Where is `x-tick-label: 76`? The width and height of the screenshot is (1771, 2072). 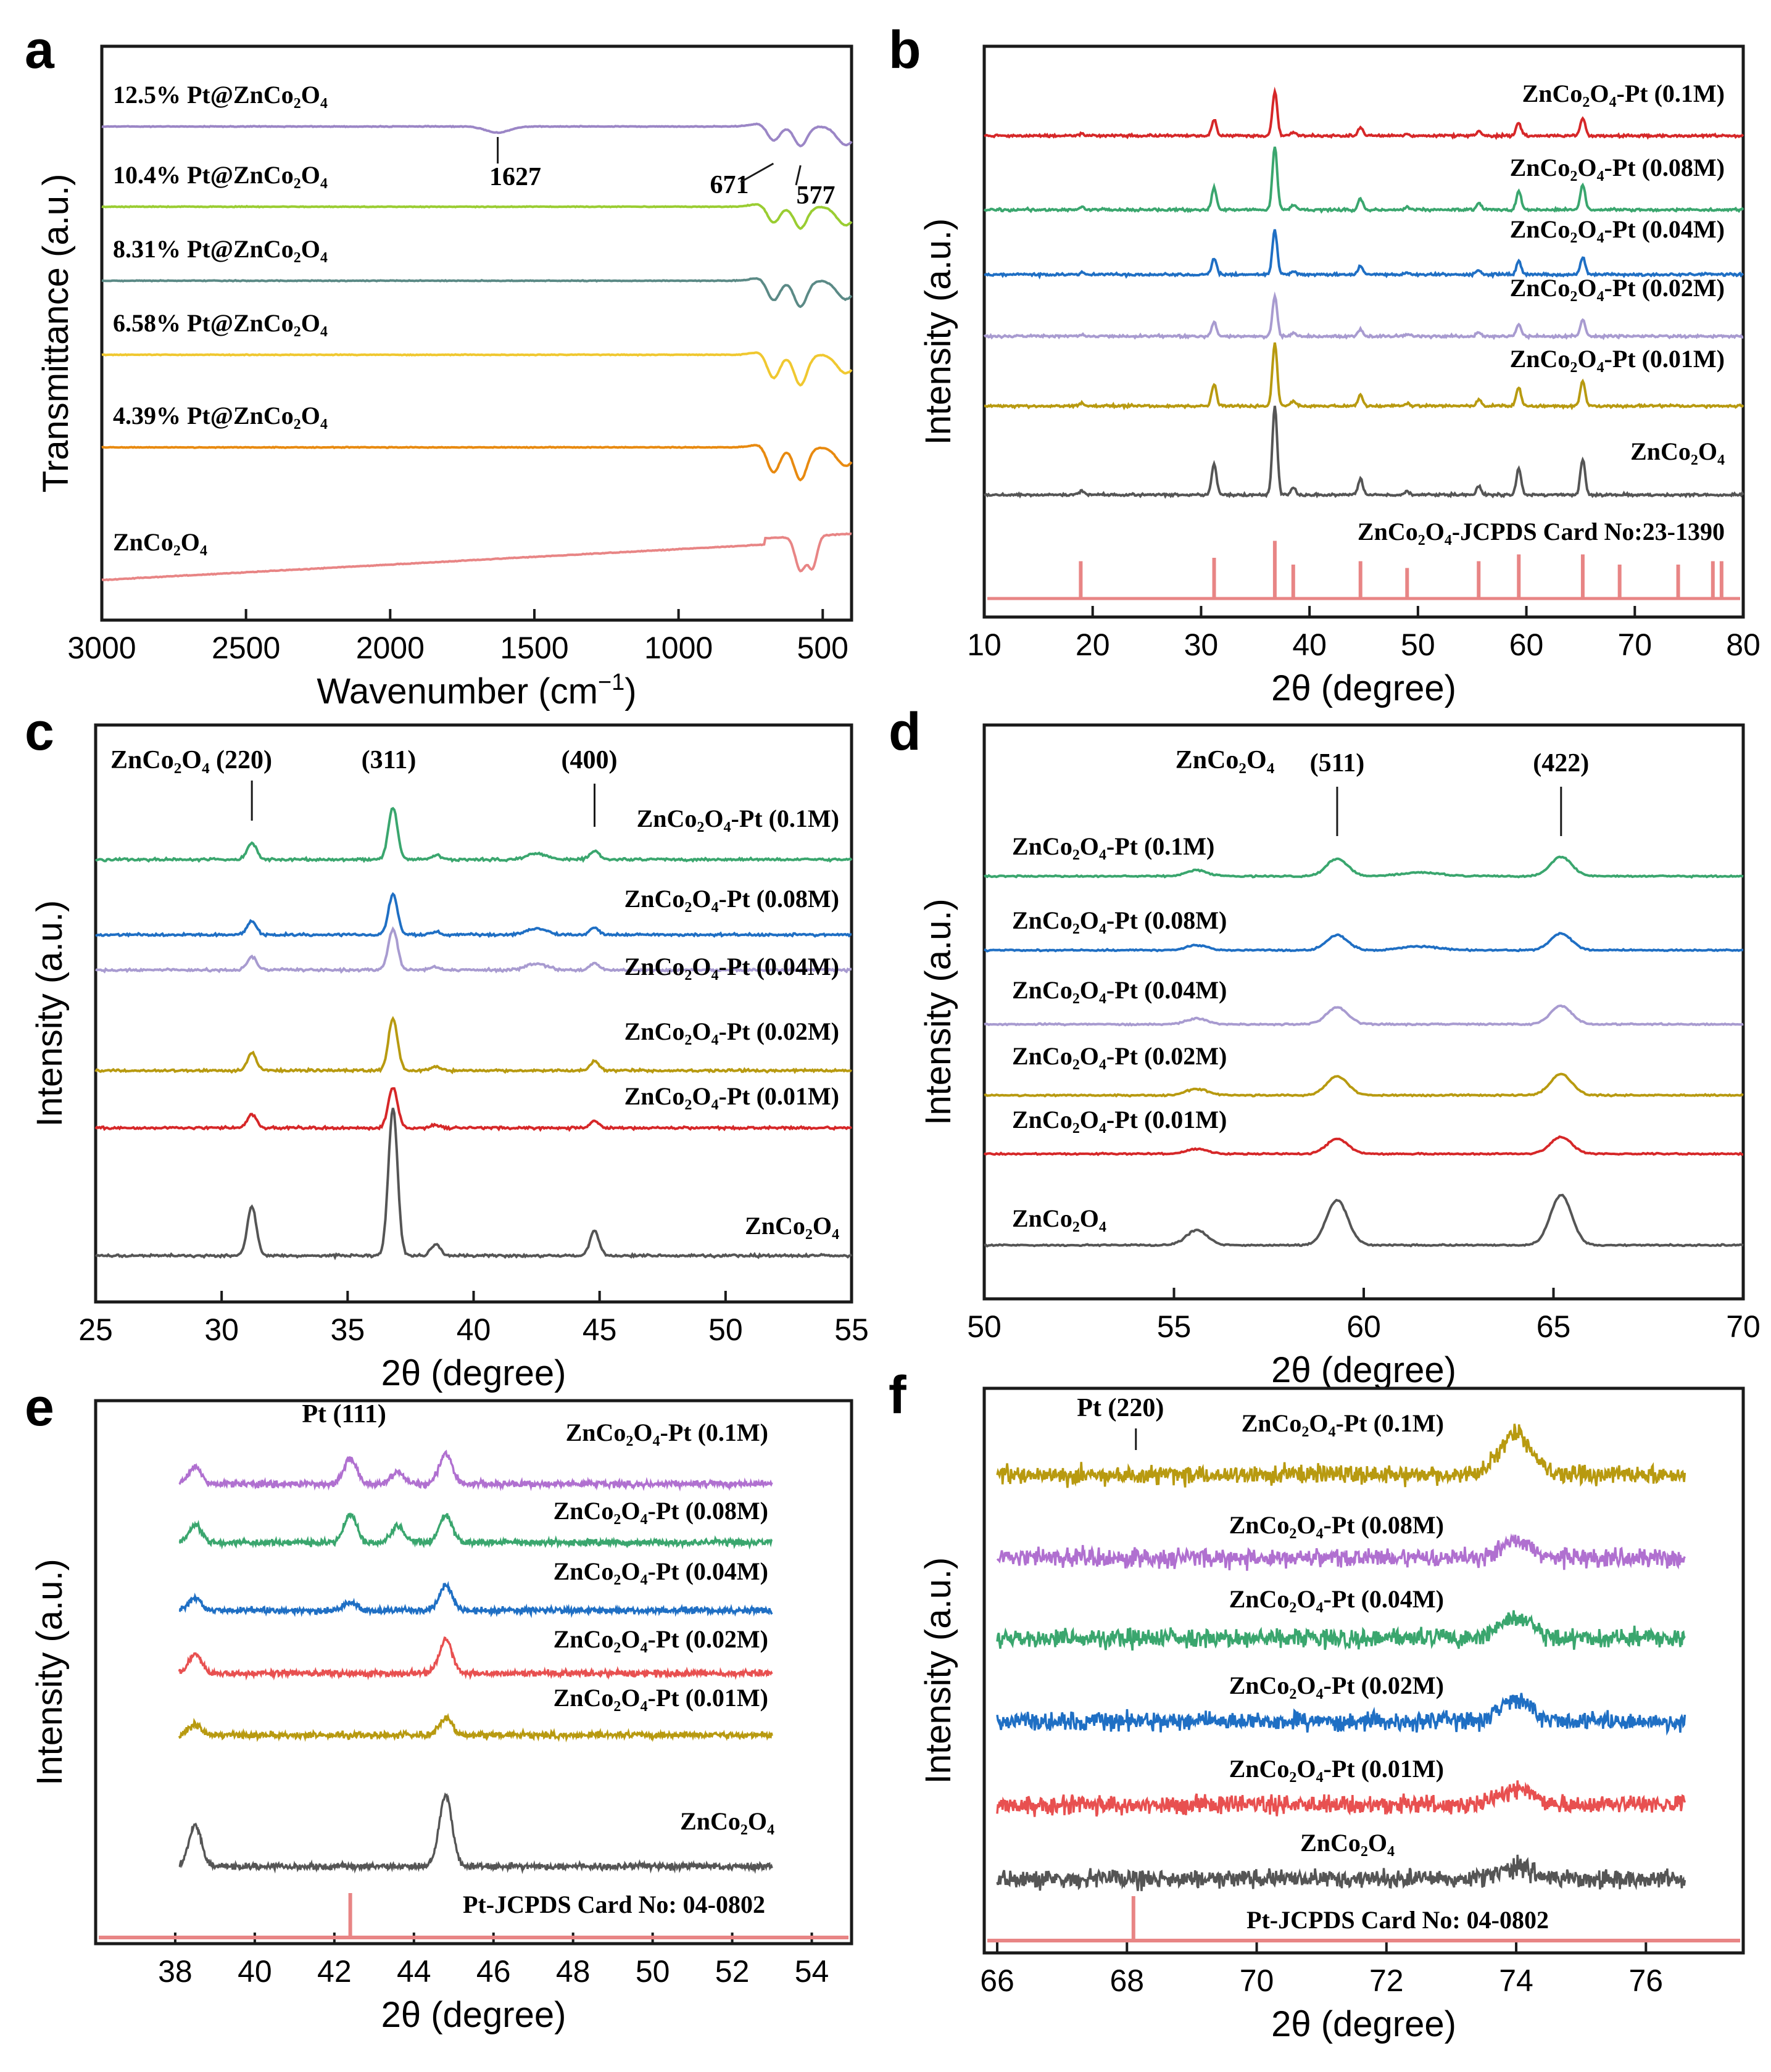 x-tick-label: 76 is located at coordinates (1645, 1980).